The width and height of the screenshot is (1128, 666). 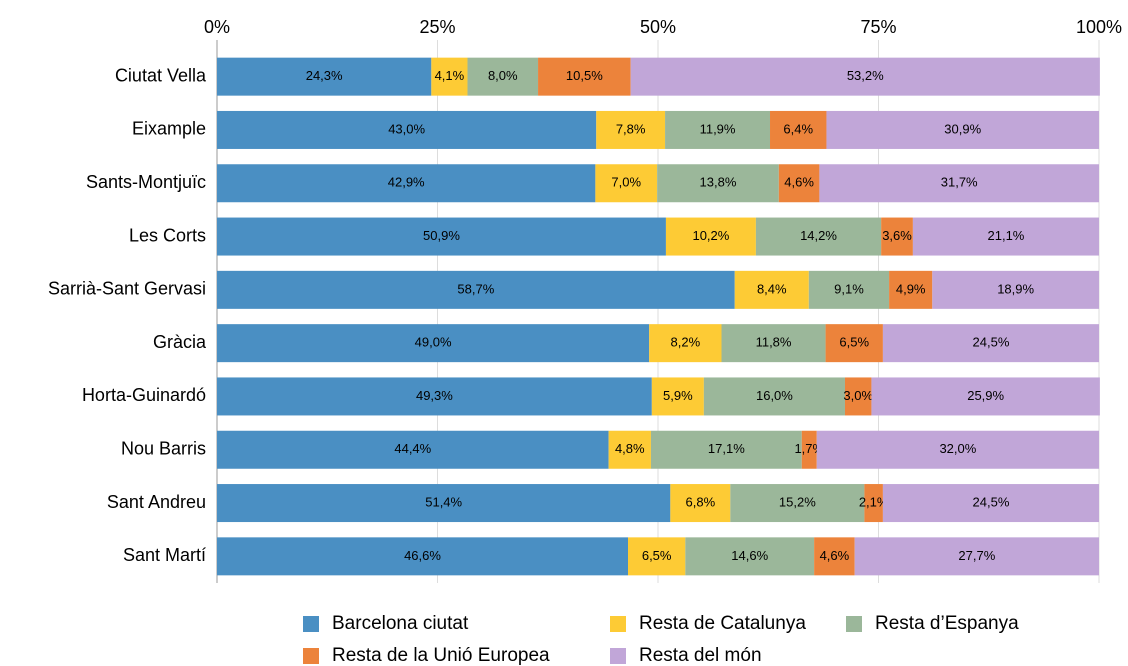 I want to click on legend-label: Resta de Catalunya, so click(x=722, y=623).